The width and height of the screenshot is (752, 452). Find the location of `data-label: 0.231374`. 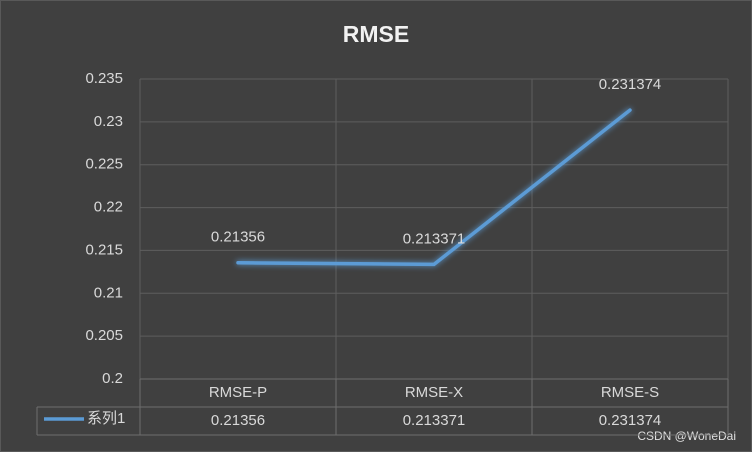

data-label: 0.231374 is located at coordinates (630, 84).